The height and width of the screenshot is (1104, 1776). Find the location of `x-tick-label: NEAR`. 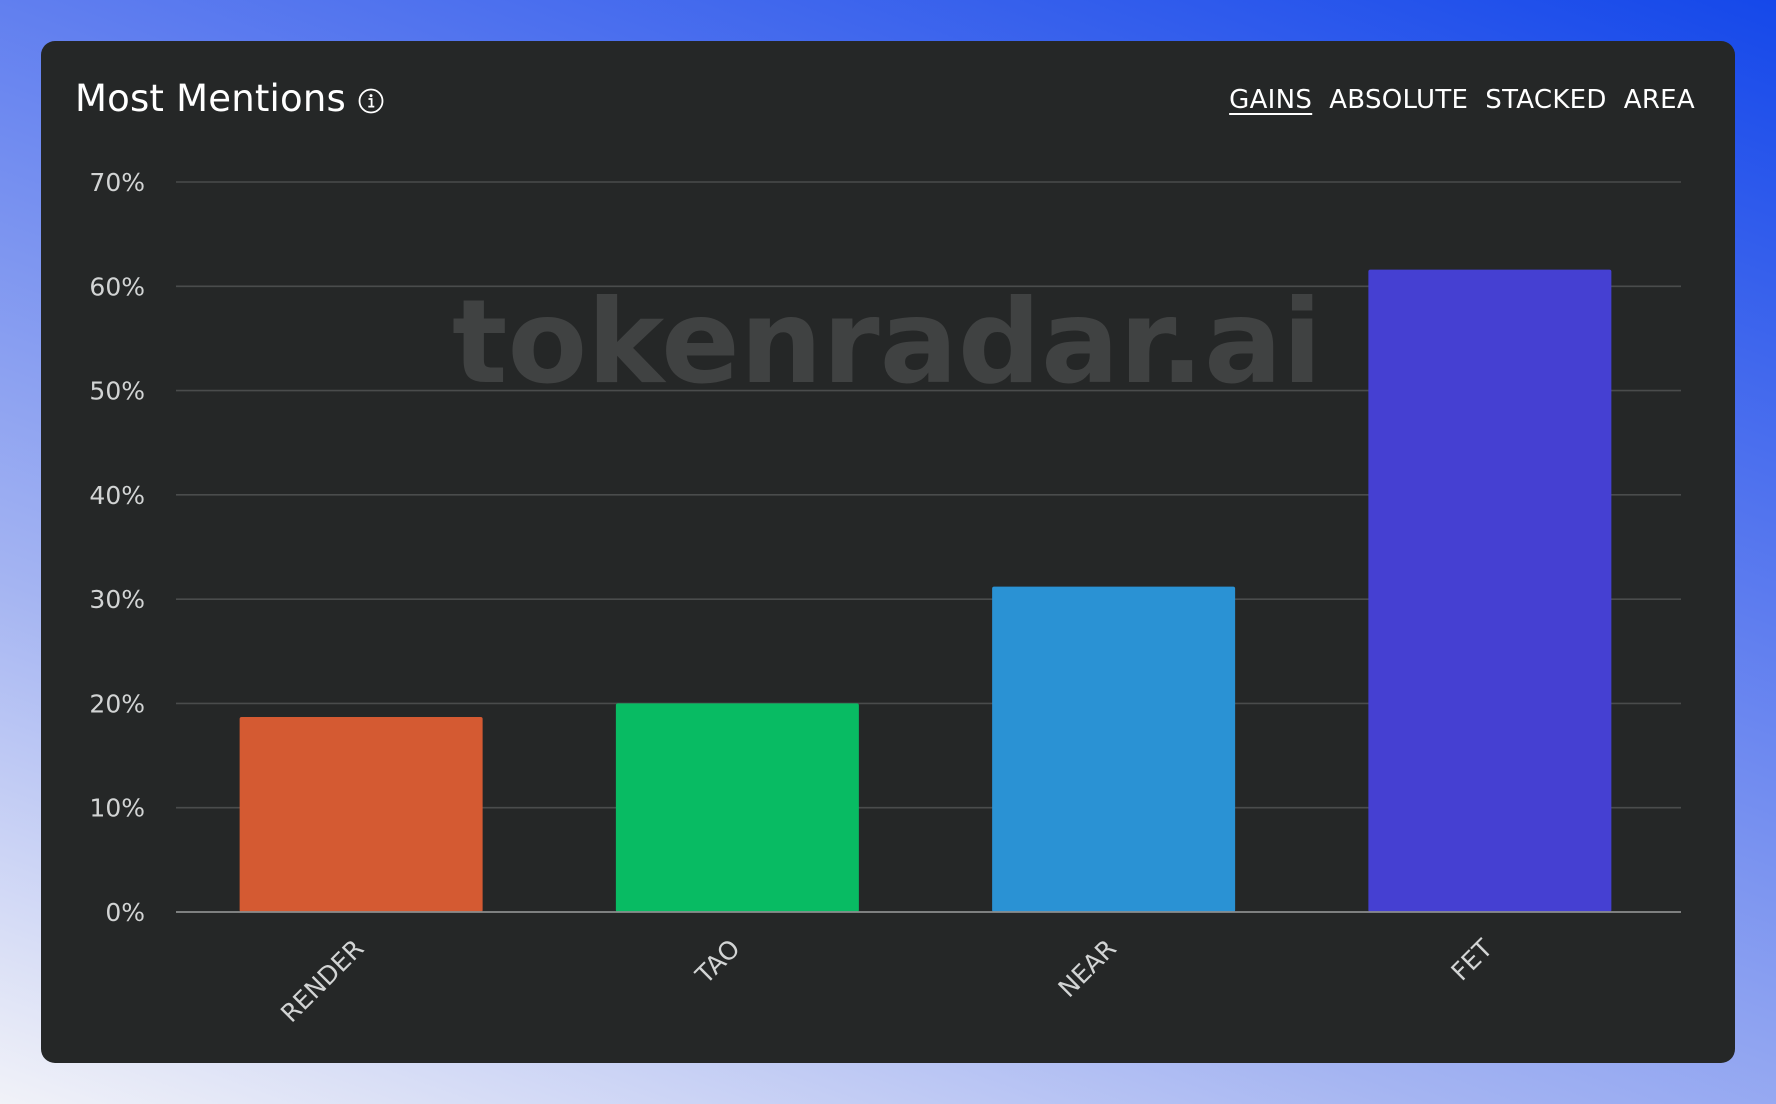

x-tick-label: NEAR is located at coordinates (1087, 968).